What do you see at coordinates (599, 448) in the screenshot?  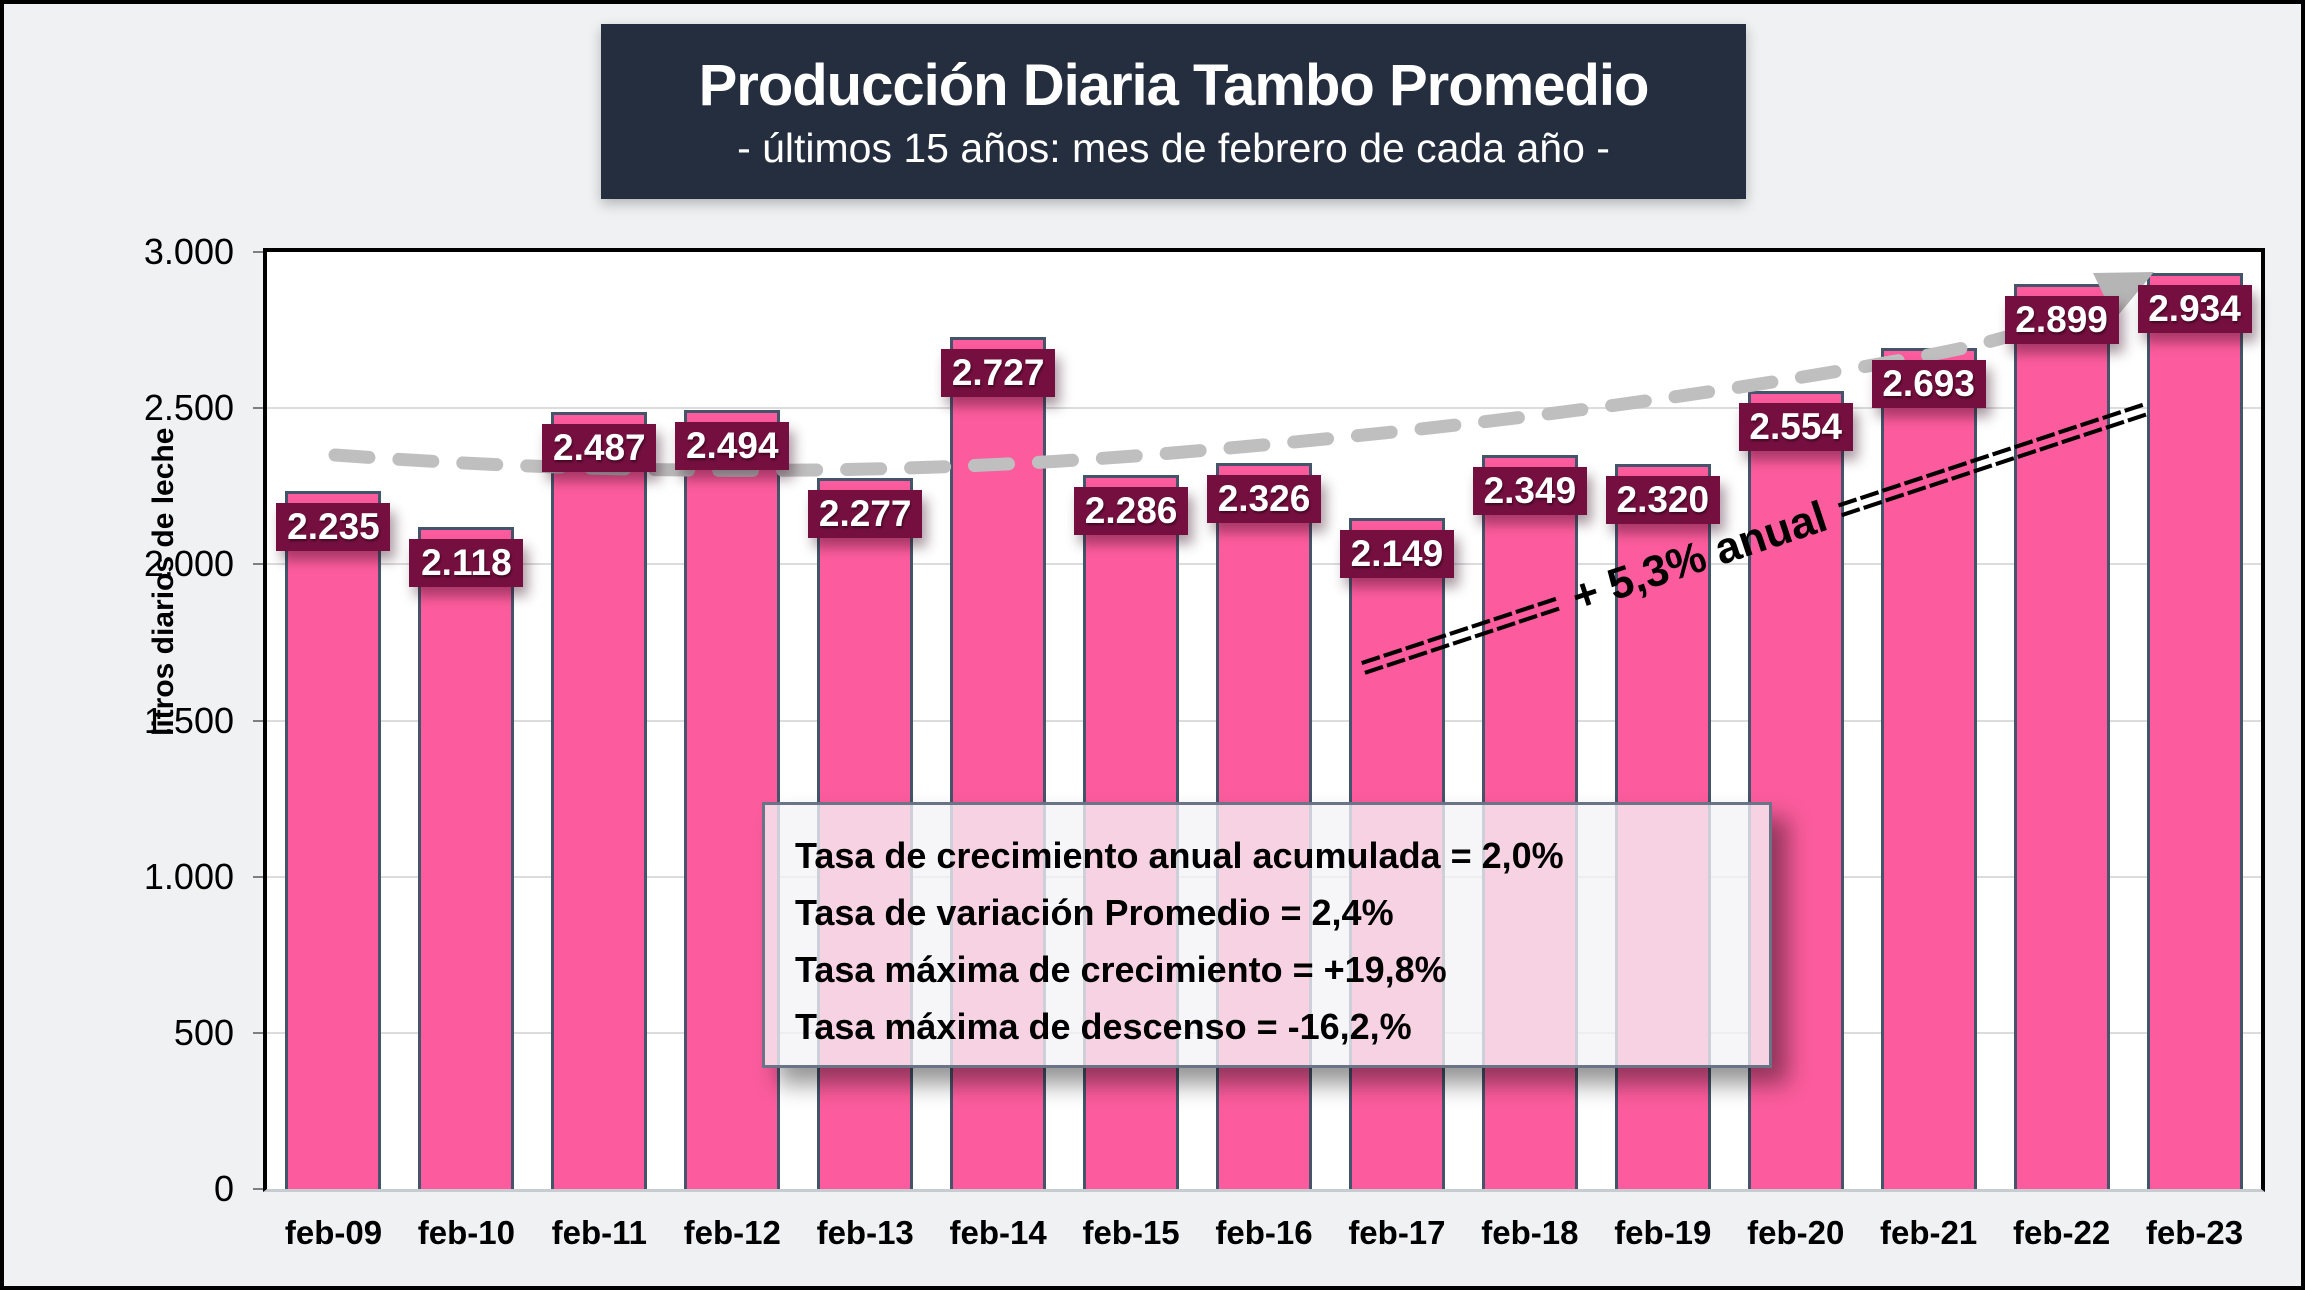 I see `bar-value-label: 2.487` at bounding box center [599, 448].